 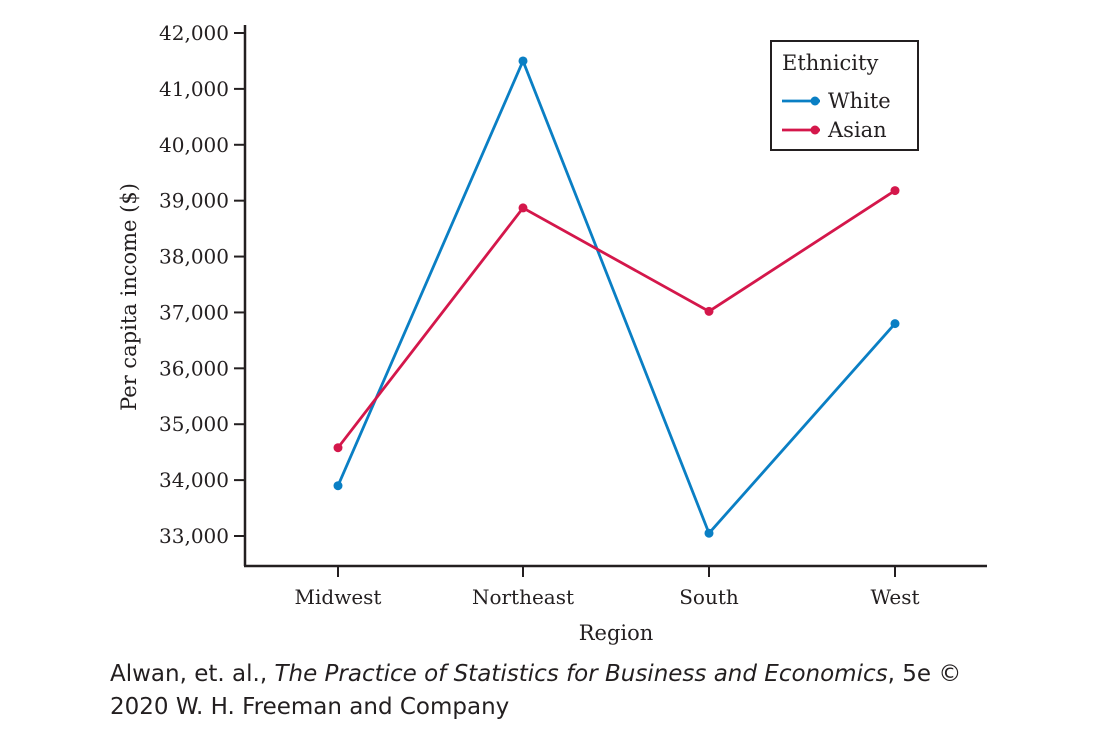 What do you see at coordinates (523, 597) in the screenshot?
I see `x-tick-label: Northeast` at bounding box center [523, 597].